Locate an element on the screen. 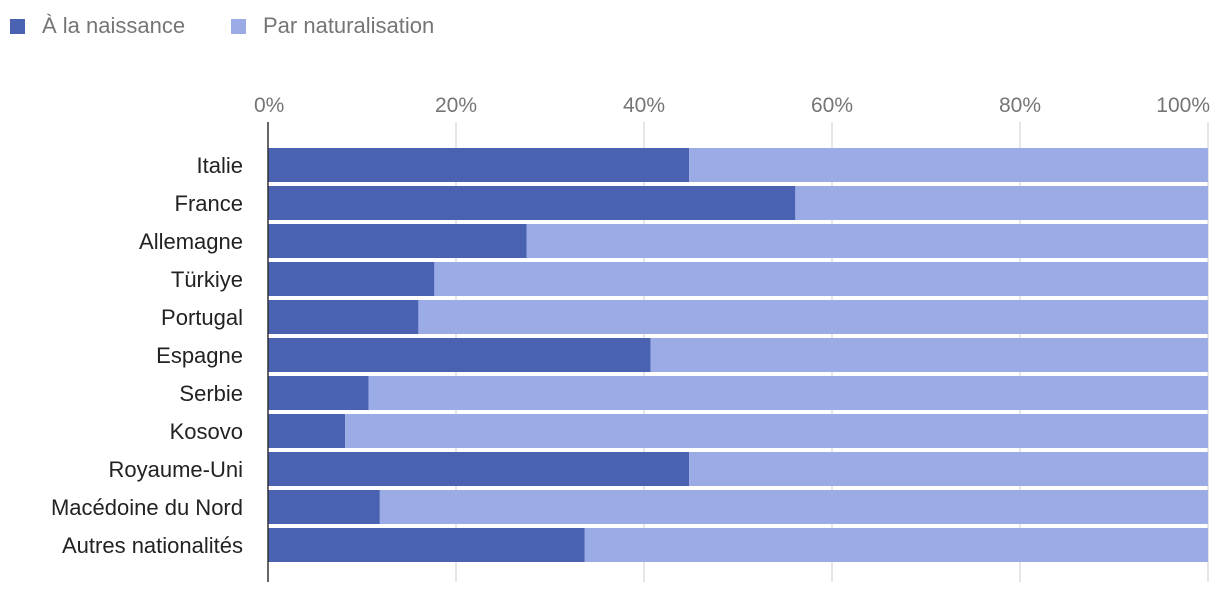  category-label: Portugal is located at coordinates (202, 317).